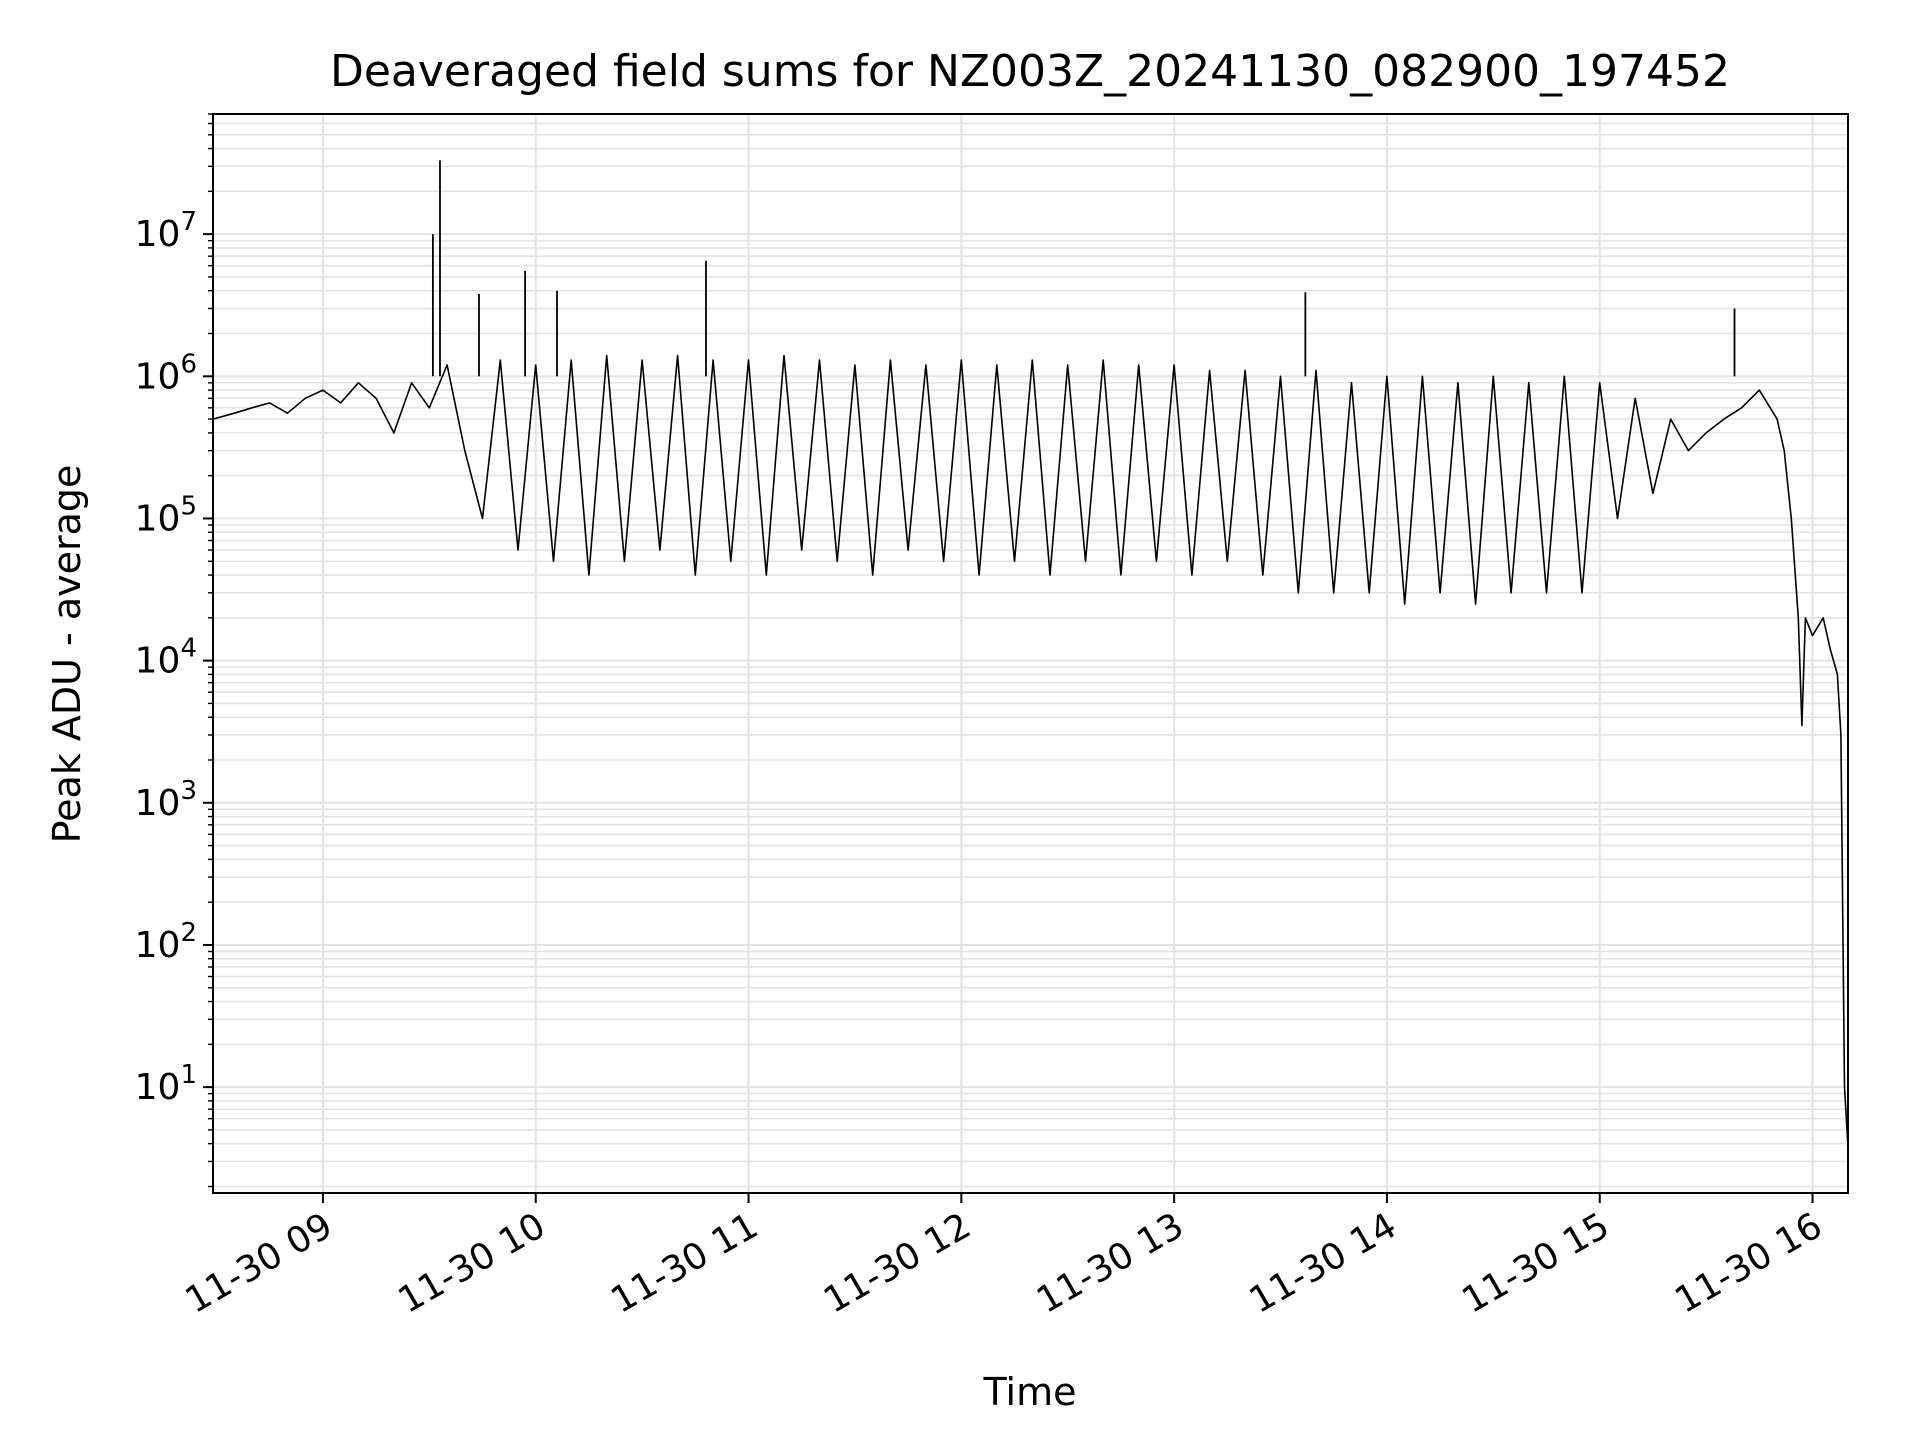 The width and height of the screenshot is (1920, 1445). Describe the element at coordinates (166, 800) in the screenshot. I see `y-tick-label: 10³` at that location.